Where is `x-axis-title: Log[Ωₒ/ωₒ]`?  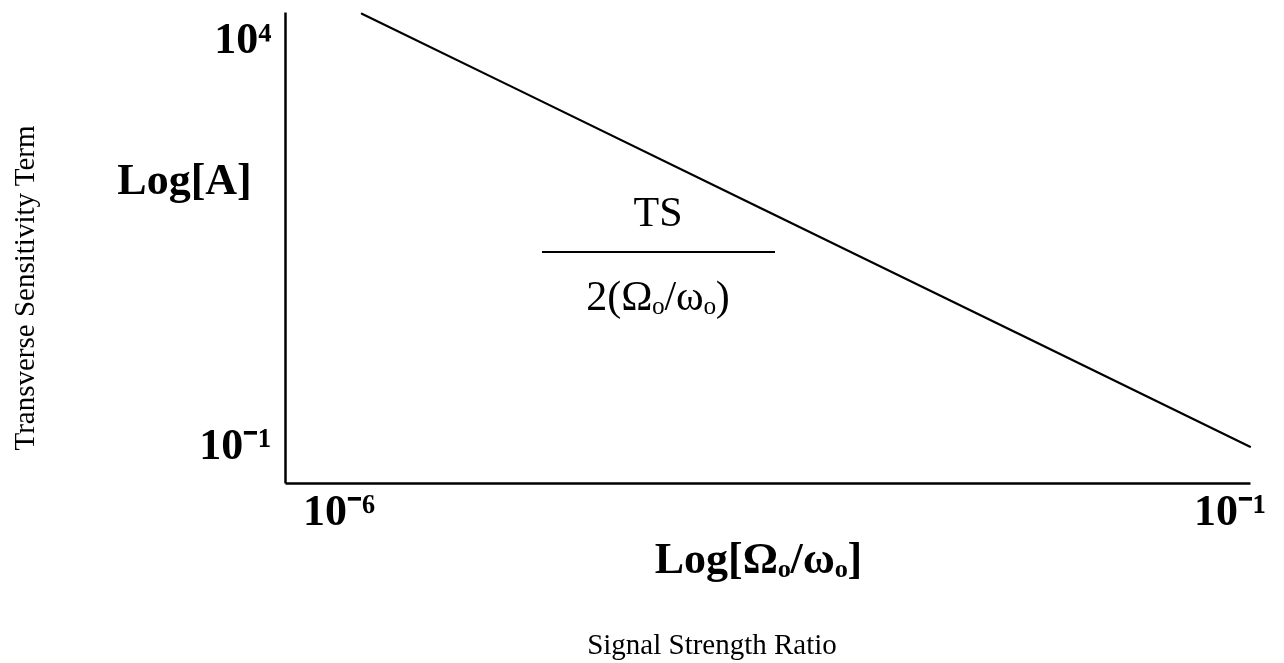 x-axis-title: Log[Ωₒ/ωₒ] is located at coordinates (758, 558).